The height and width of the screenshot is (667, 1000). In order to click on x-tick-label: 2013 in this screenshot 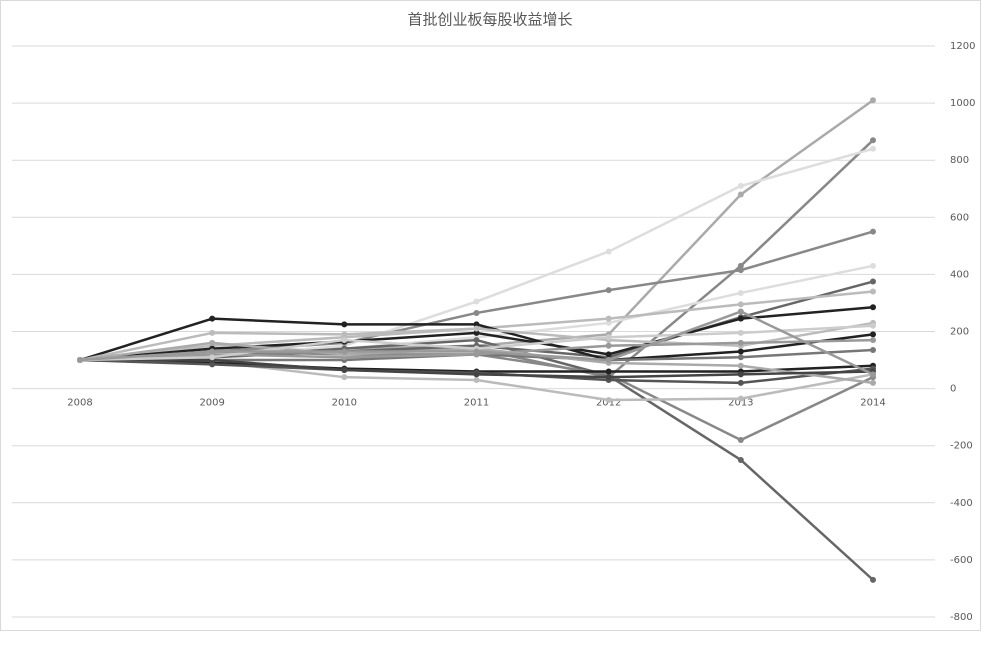, I will do `click(740, 403)`.